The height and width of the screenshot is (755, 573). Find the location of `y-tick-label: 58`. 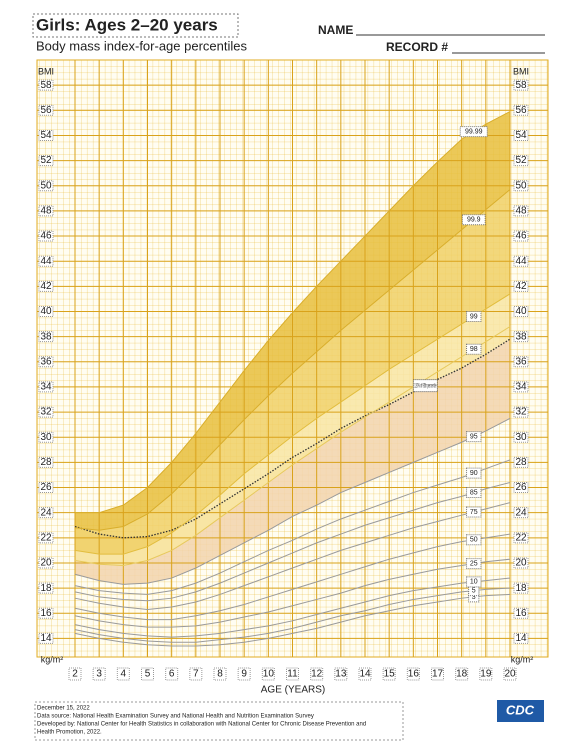

y-tick-label: 58 is located at coordinates (46, 85).